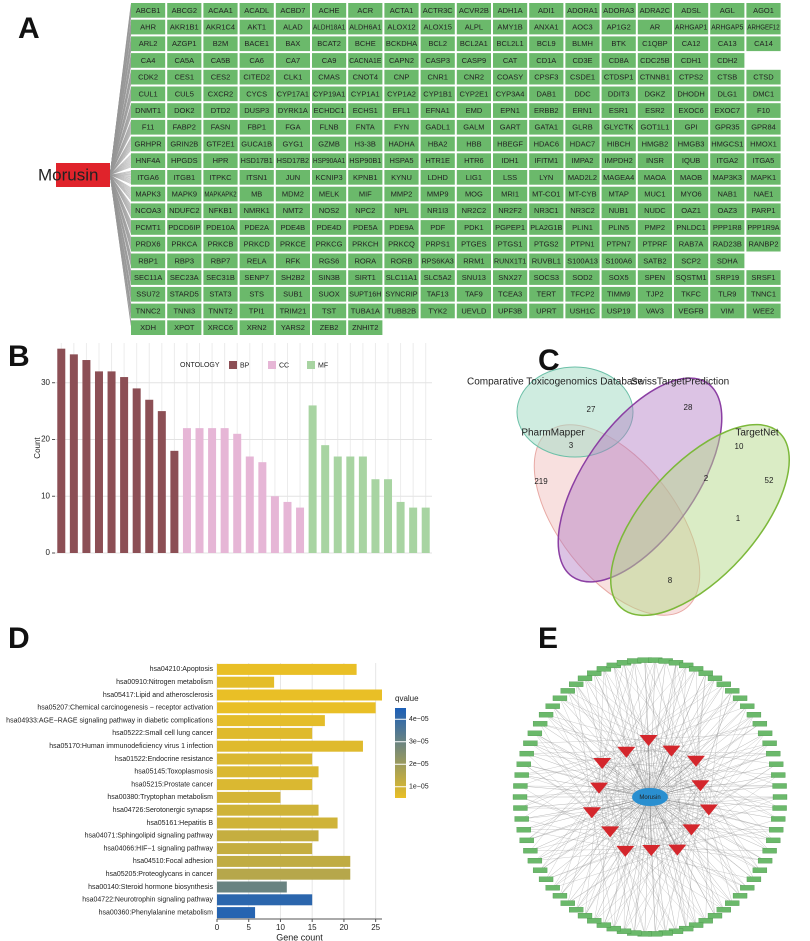 Image resolution: width=810 pixels, height=941 pixels. What do you see at coordinates (221, 77) in the screenshot?
I see `gene-label: CES2` at bounding box center [221, 77].